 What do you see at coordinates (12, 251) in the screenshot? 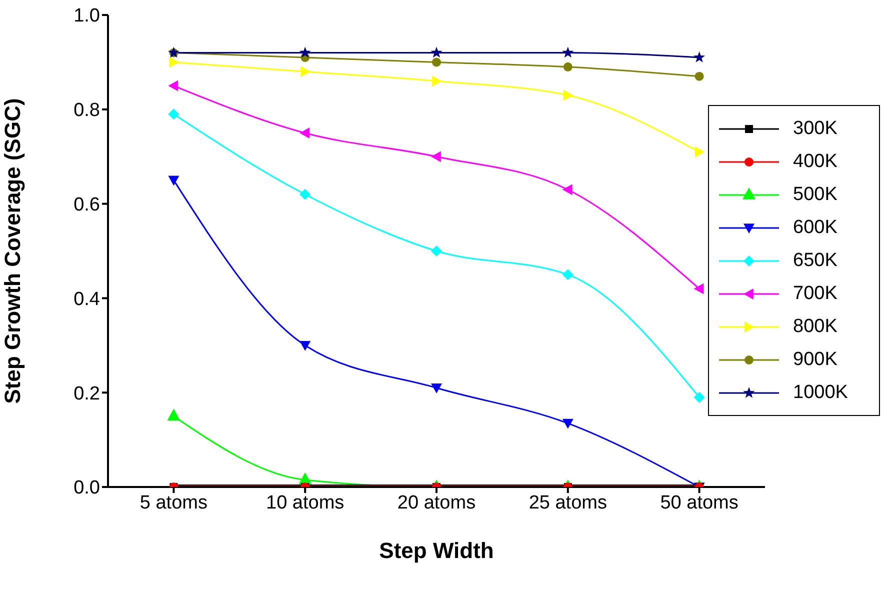
I see `y-axis-title: Step Growth Coverage (SGC)` at bounding box center [12, 251].